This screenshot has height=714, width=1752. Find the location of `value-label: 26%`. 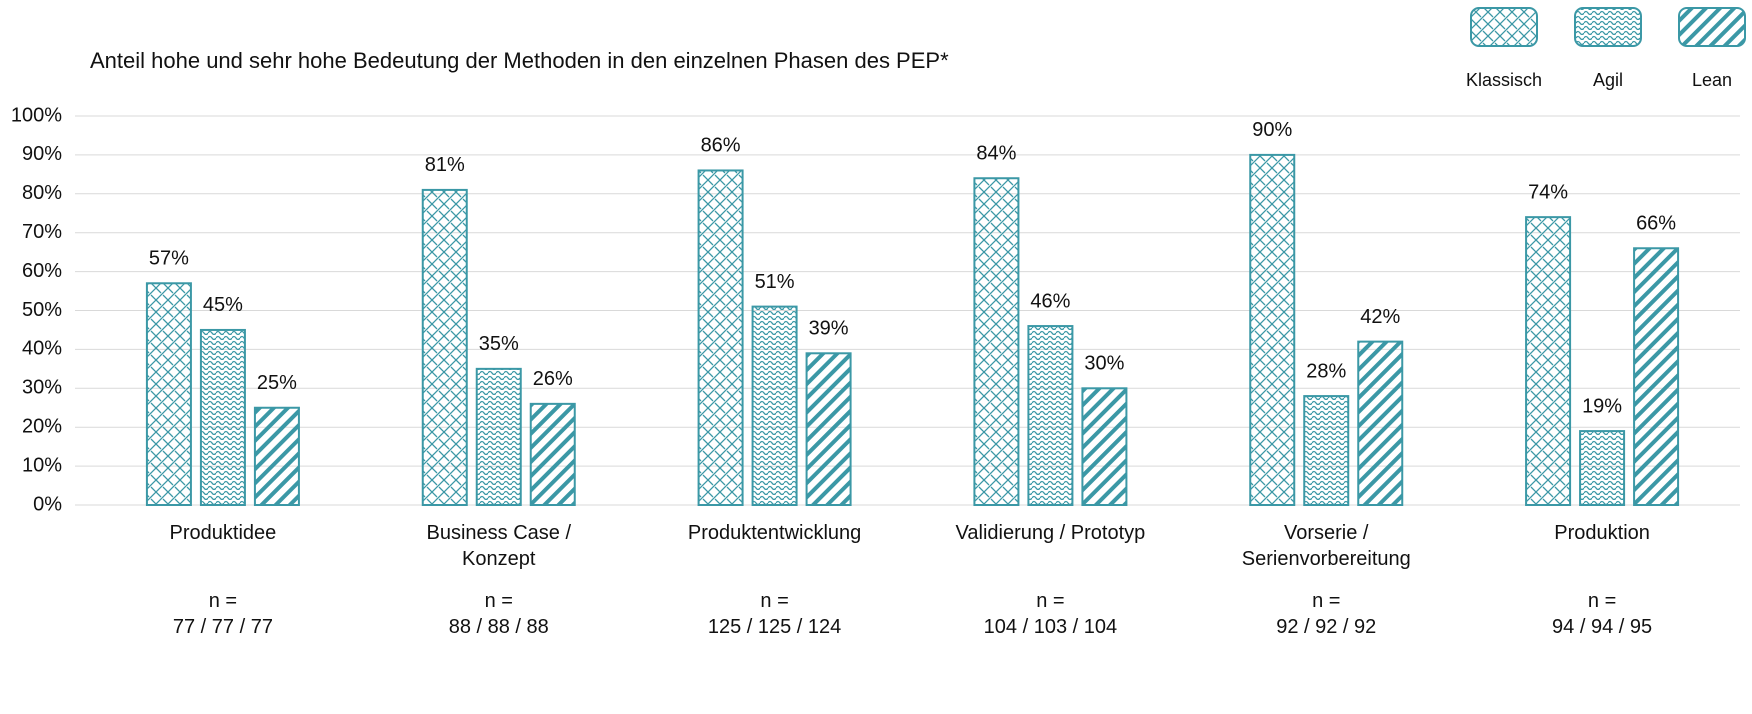

value-label: 26% is located at coordinates (553, 379).